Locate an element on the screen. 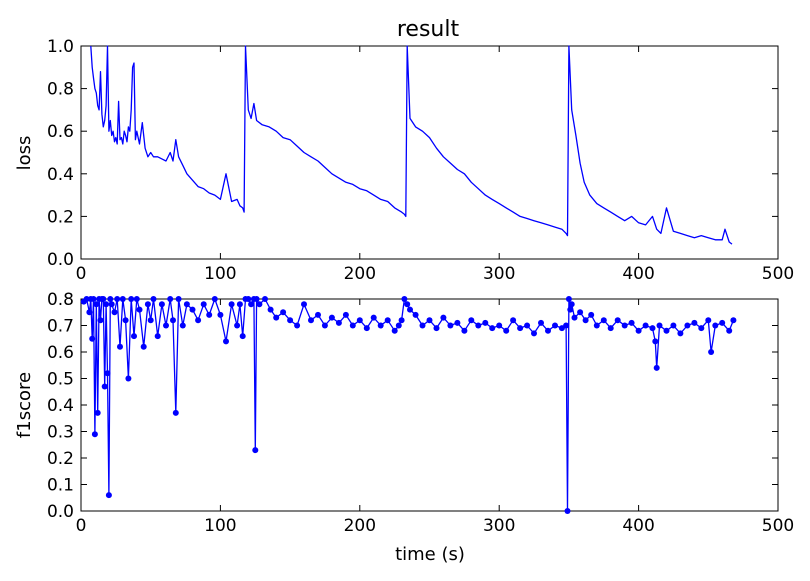 The height and width of the screenshot is (581, 810). time-x-axis-label: time (s) is located at coordinates (430, 554).